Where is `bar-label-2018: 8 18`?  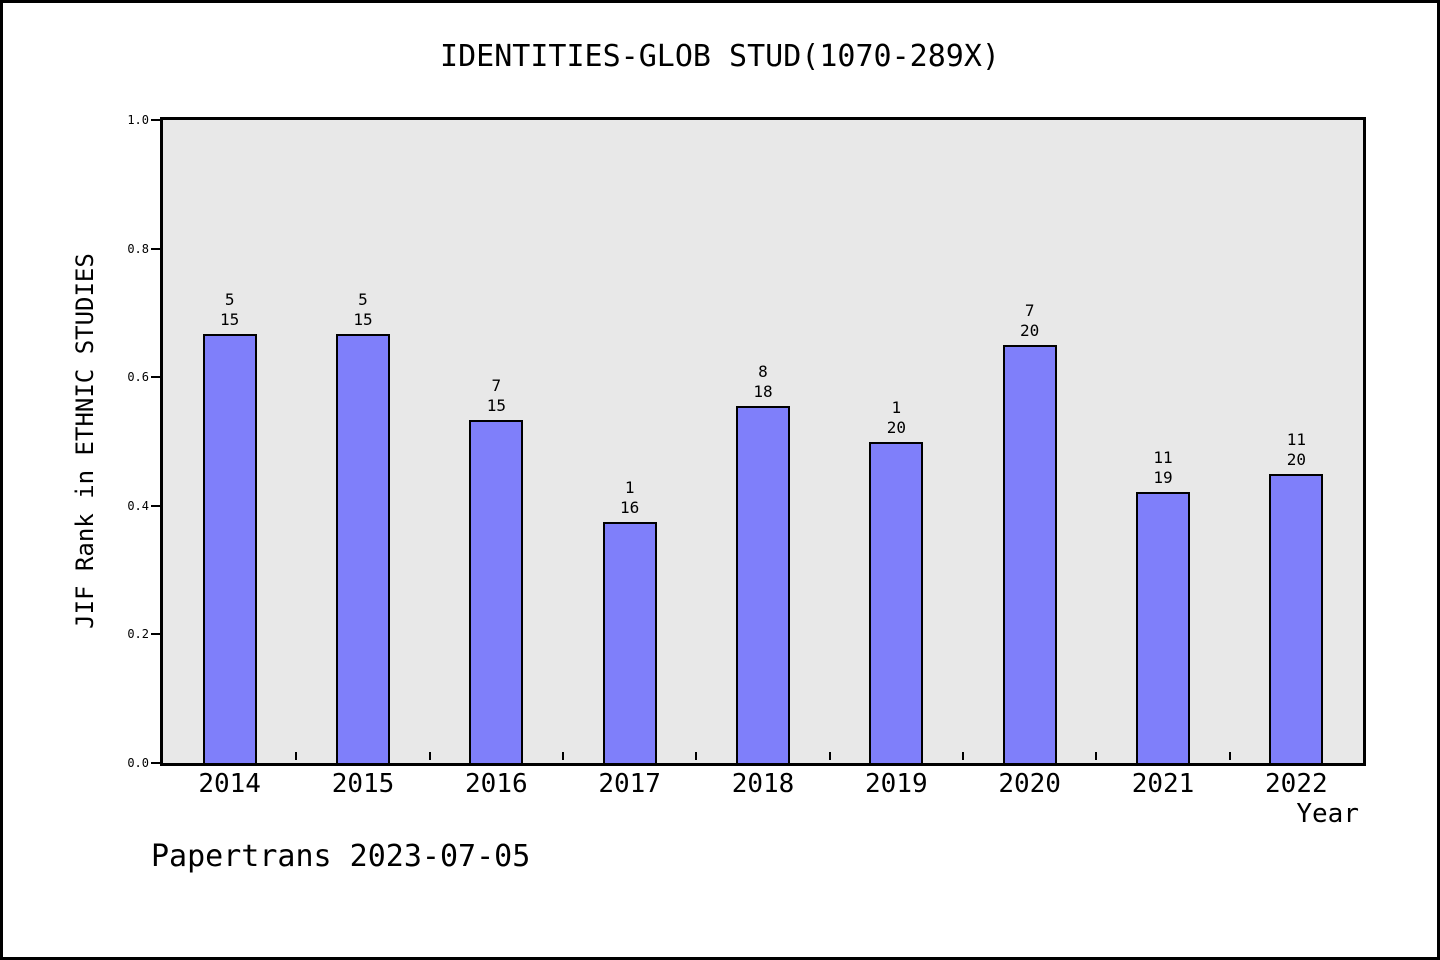
bar-label-2018: 8 18 is located at coordinates (763, 382).